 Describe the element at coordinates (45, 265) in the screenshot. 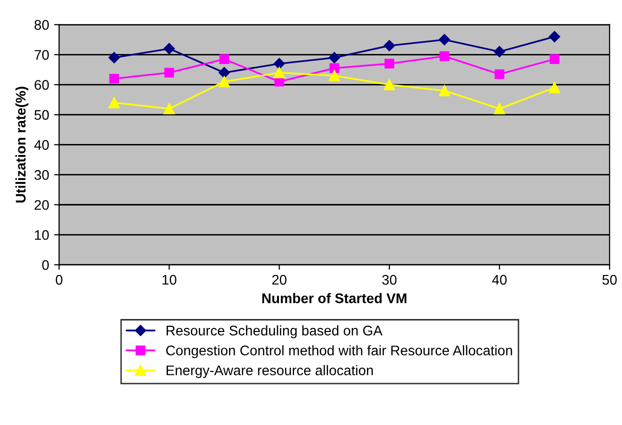

I see `y-tick-label: 0` at that location.